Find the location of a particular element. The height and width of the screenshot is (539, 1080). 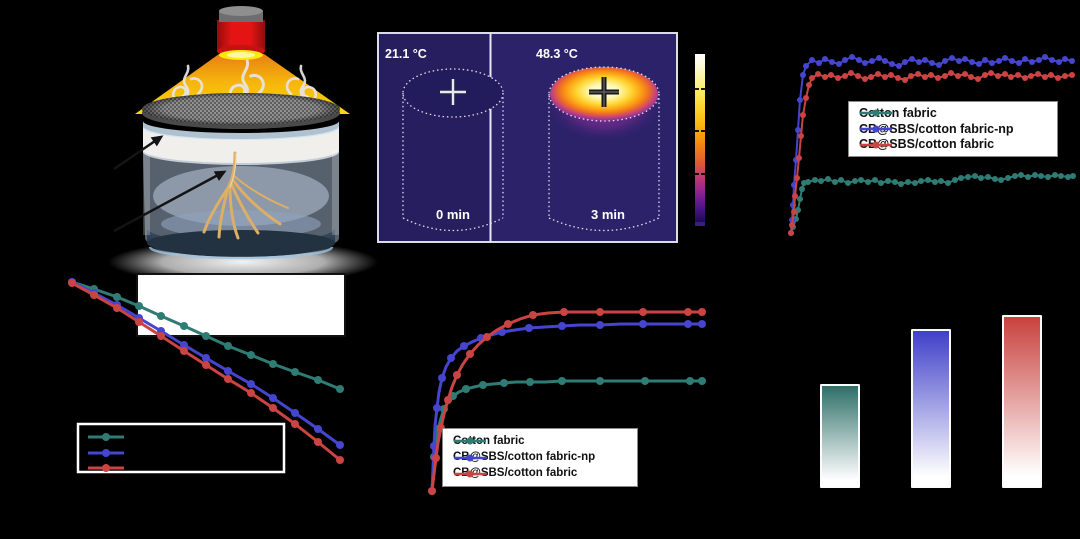

legend-swatch-cotton is located at coordinates (106, 437).